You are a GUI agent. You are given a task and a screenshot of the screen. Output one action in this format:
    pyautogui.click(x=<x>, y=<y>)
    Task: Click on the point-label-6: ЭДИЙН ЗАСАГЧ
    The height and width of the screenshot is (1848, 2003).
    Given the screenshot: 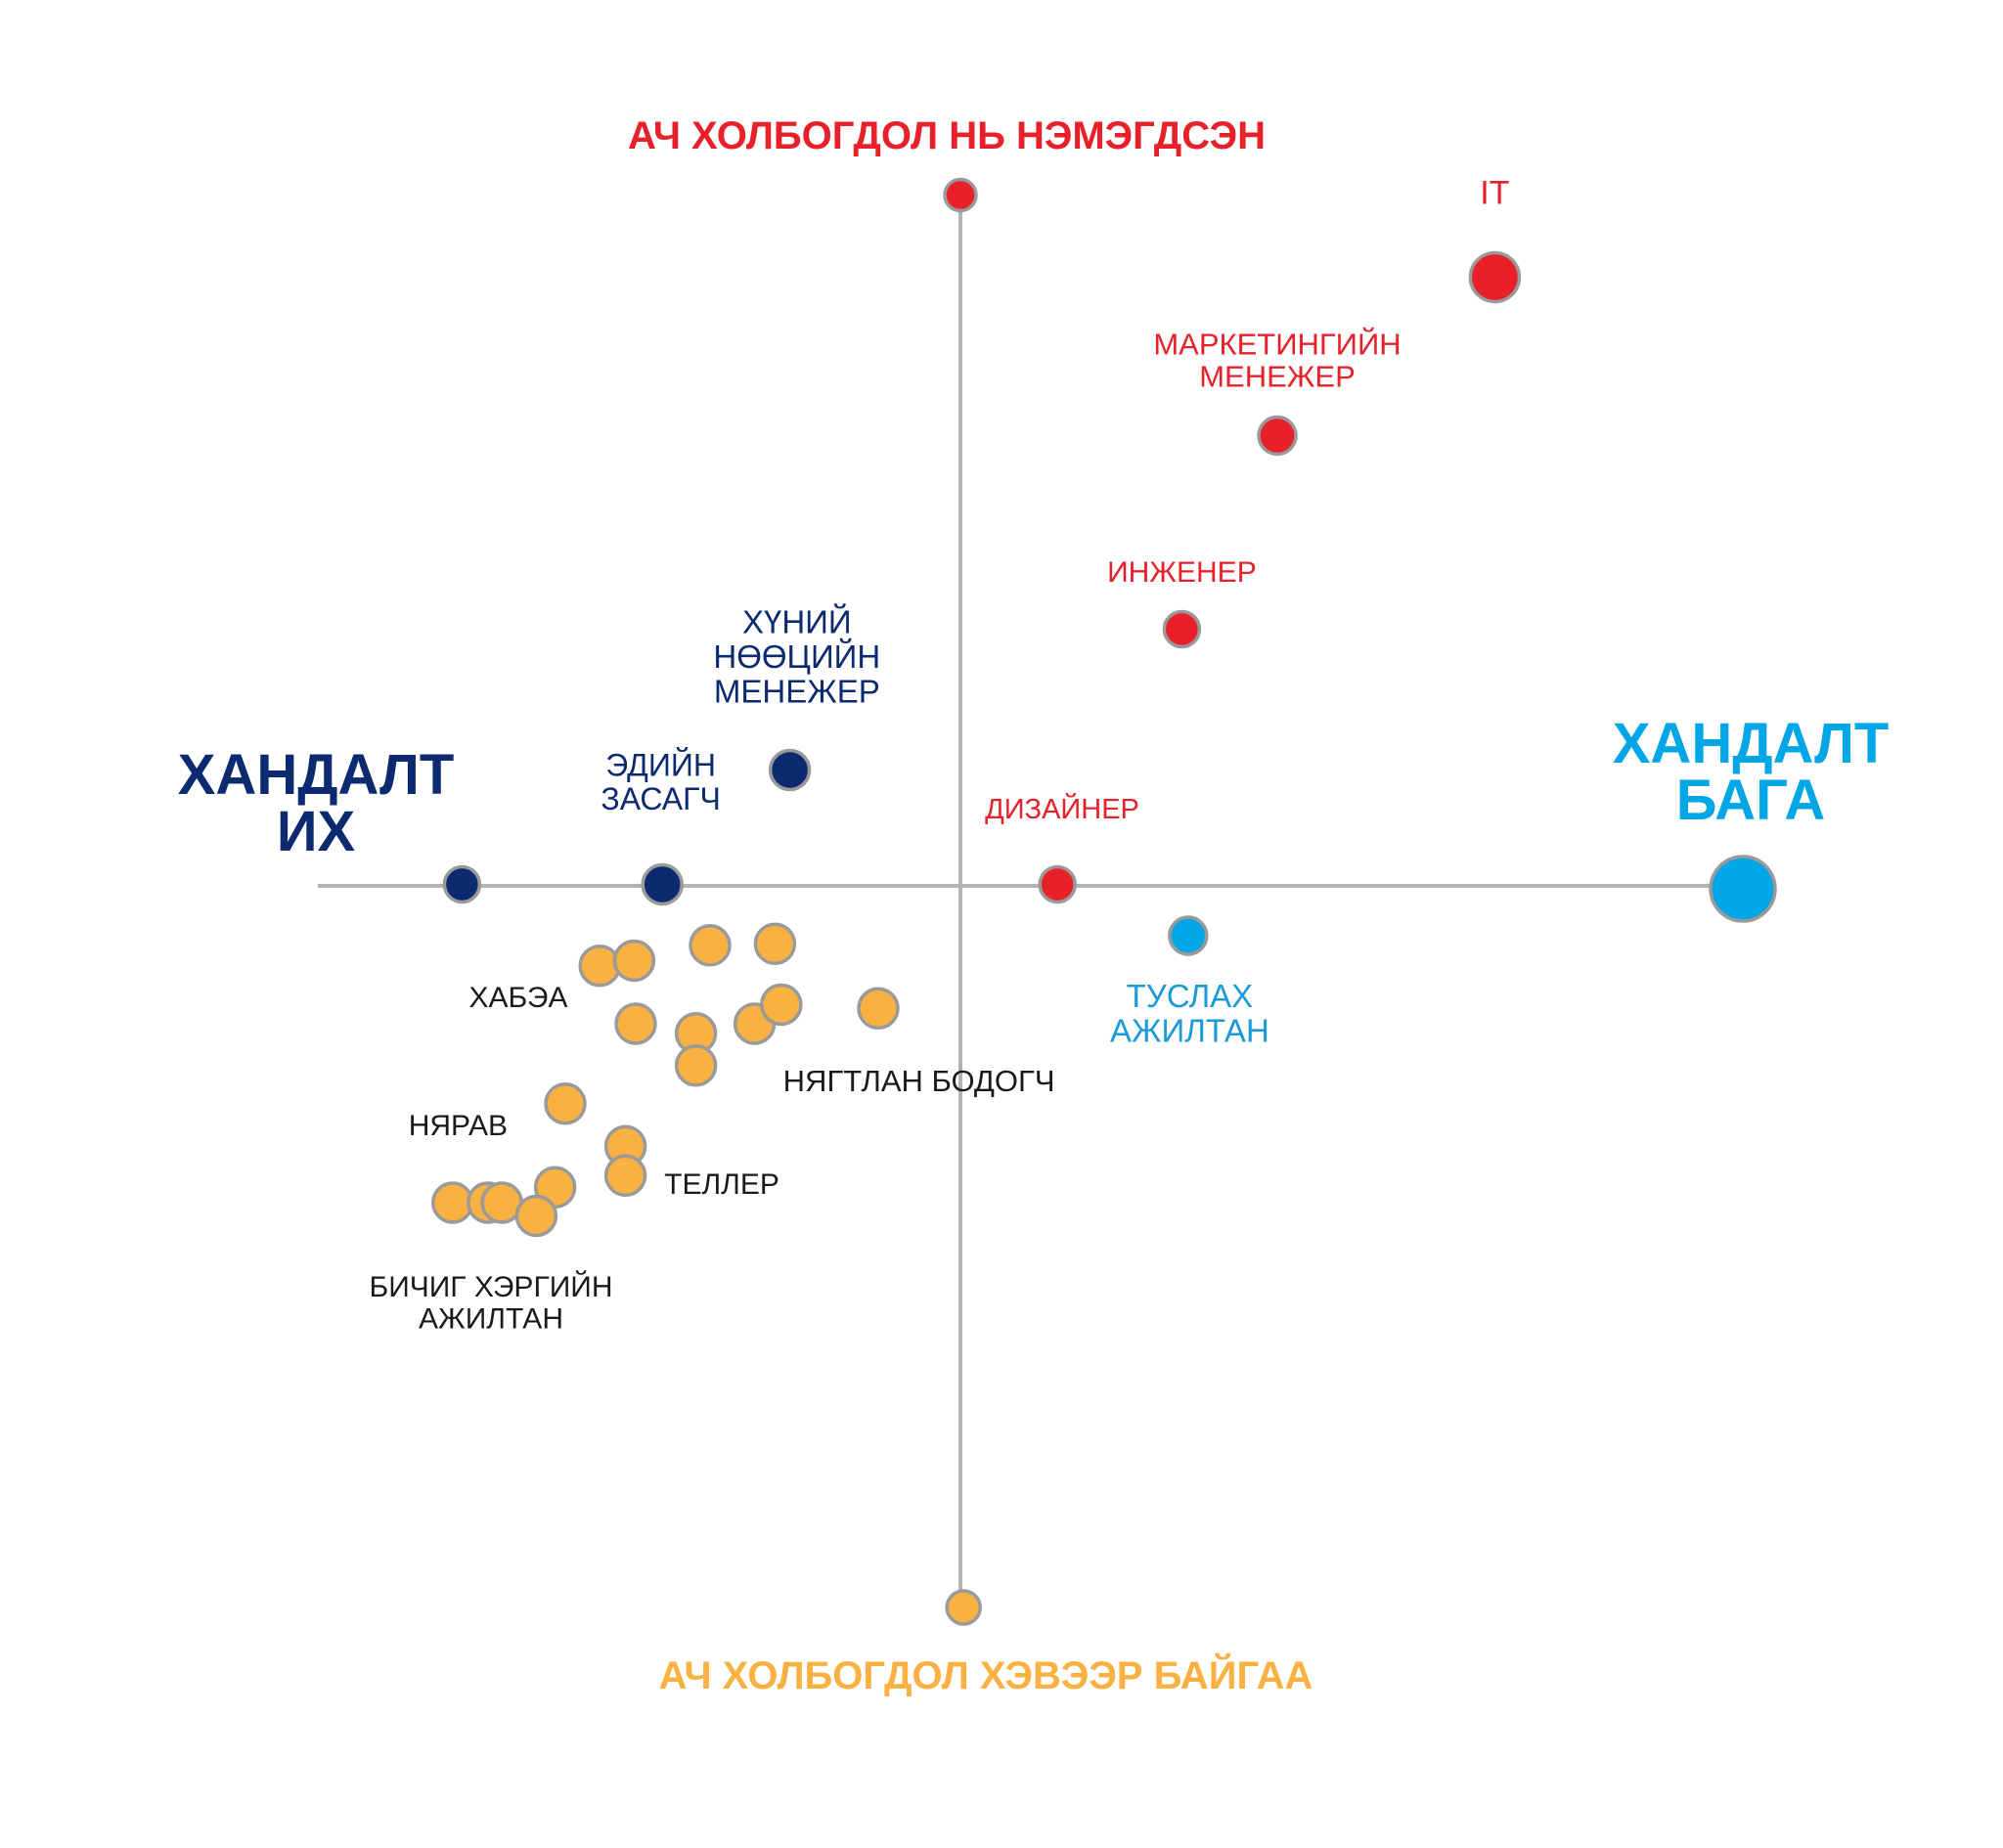 What is the action you would take?
    pyautogui.click(x=660, y=782)
    